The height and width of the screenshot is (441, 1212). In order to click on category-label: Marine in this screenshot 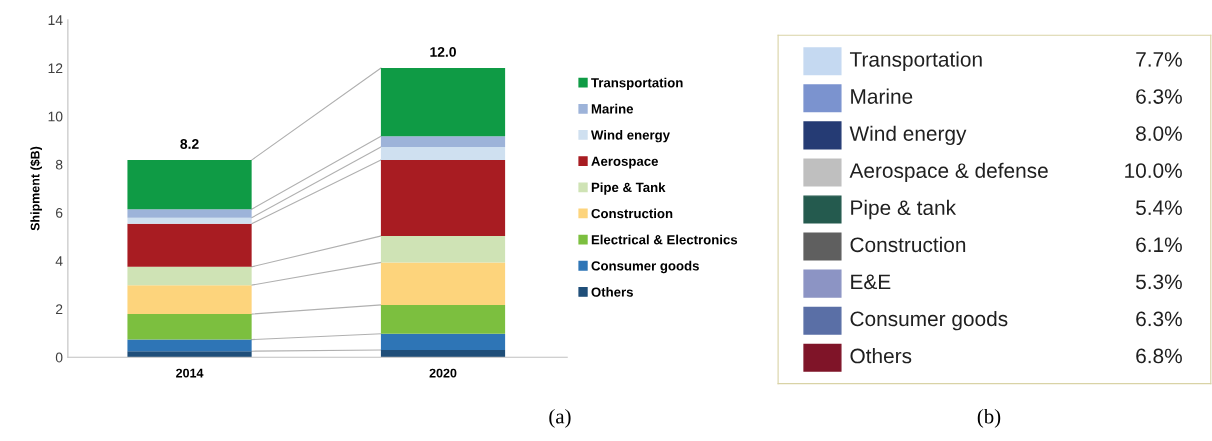, I will do `click(882, 96)`.